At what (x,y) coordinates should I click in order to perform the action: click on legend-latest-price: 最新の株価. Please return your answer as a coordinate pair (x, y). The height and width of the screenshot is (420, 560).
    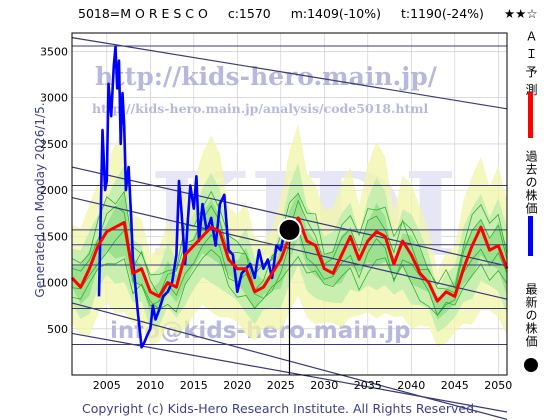
    Looking at the image, I should click on (528, 330).